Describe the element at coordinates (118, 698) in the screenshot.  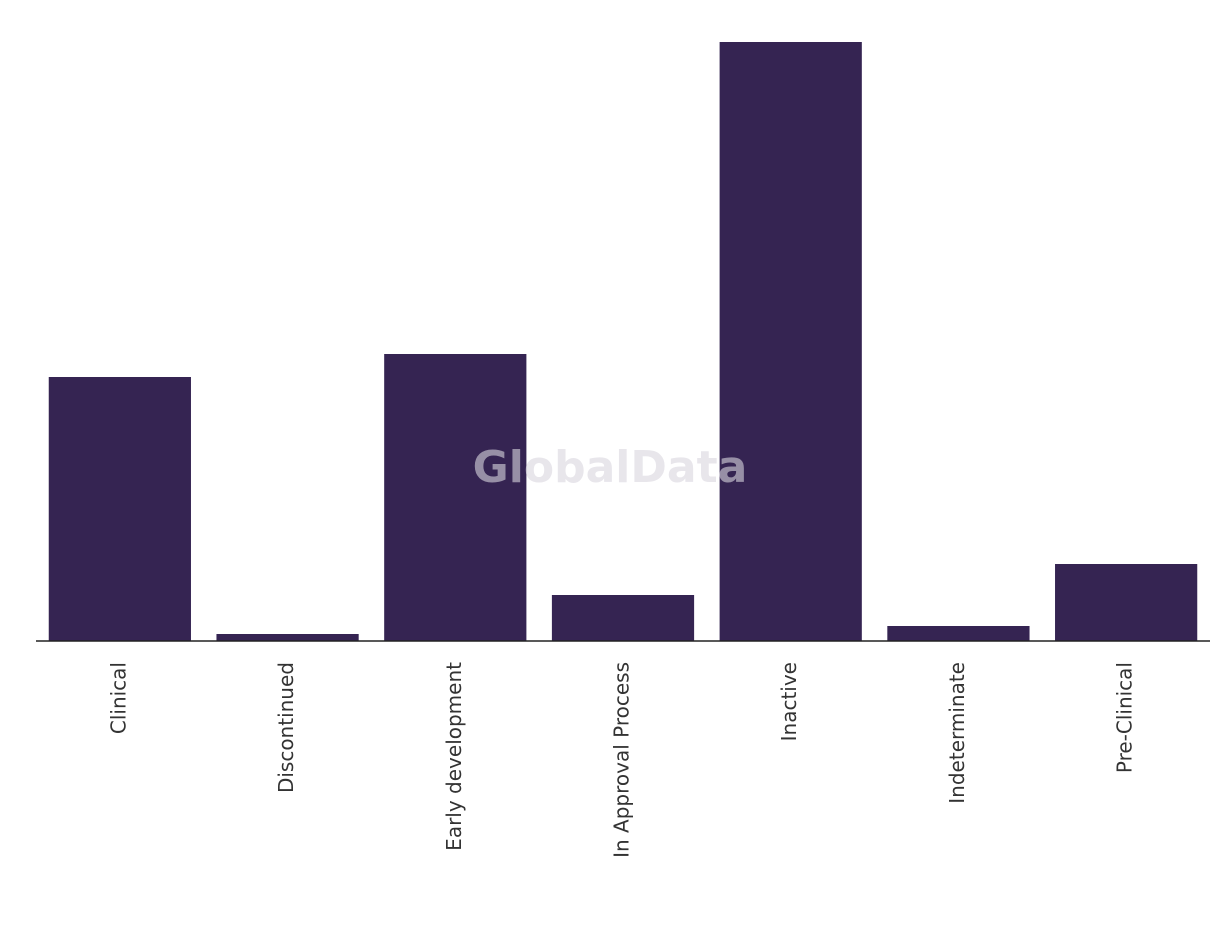
I see `x-tick-label: Clinical` at that location.